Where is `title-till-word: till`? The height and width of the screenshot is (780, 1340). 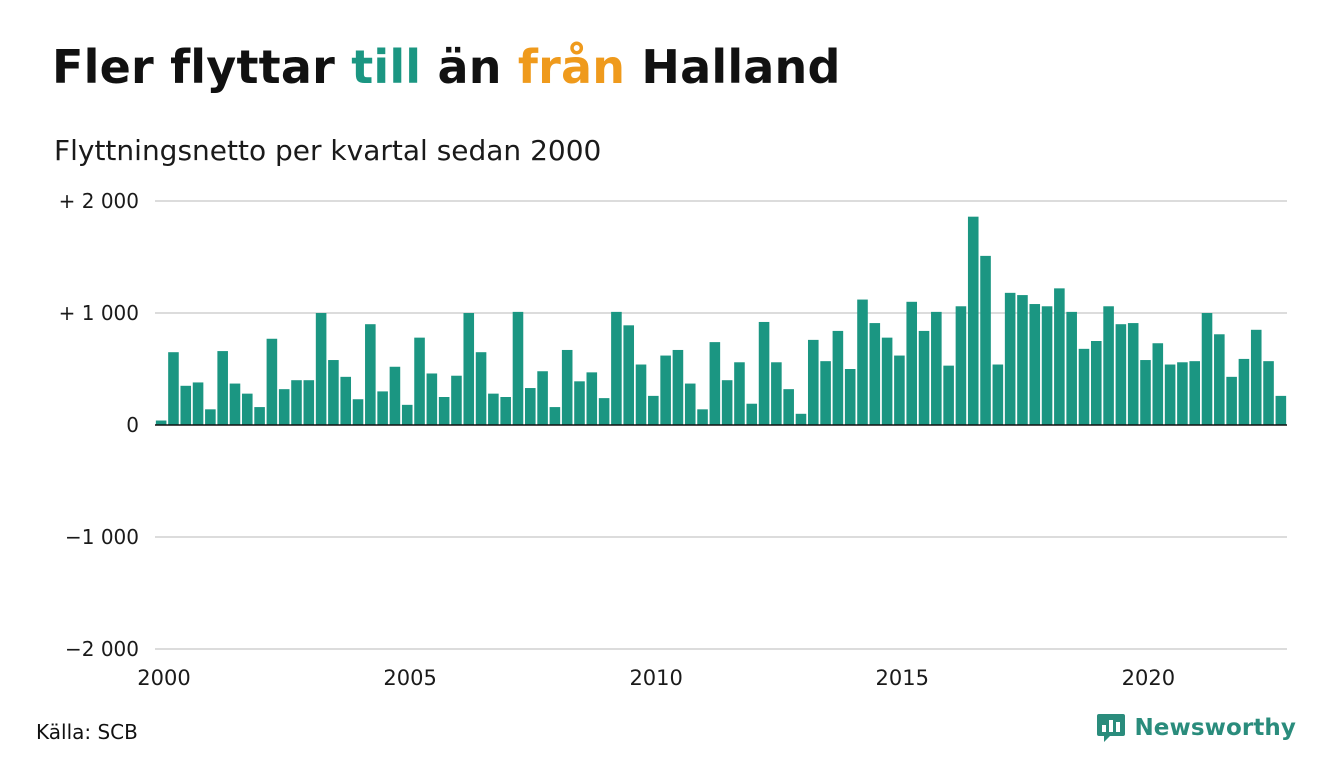 title-till-word: till is located at coordinates (386, 67).